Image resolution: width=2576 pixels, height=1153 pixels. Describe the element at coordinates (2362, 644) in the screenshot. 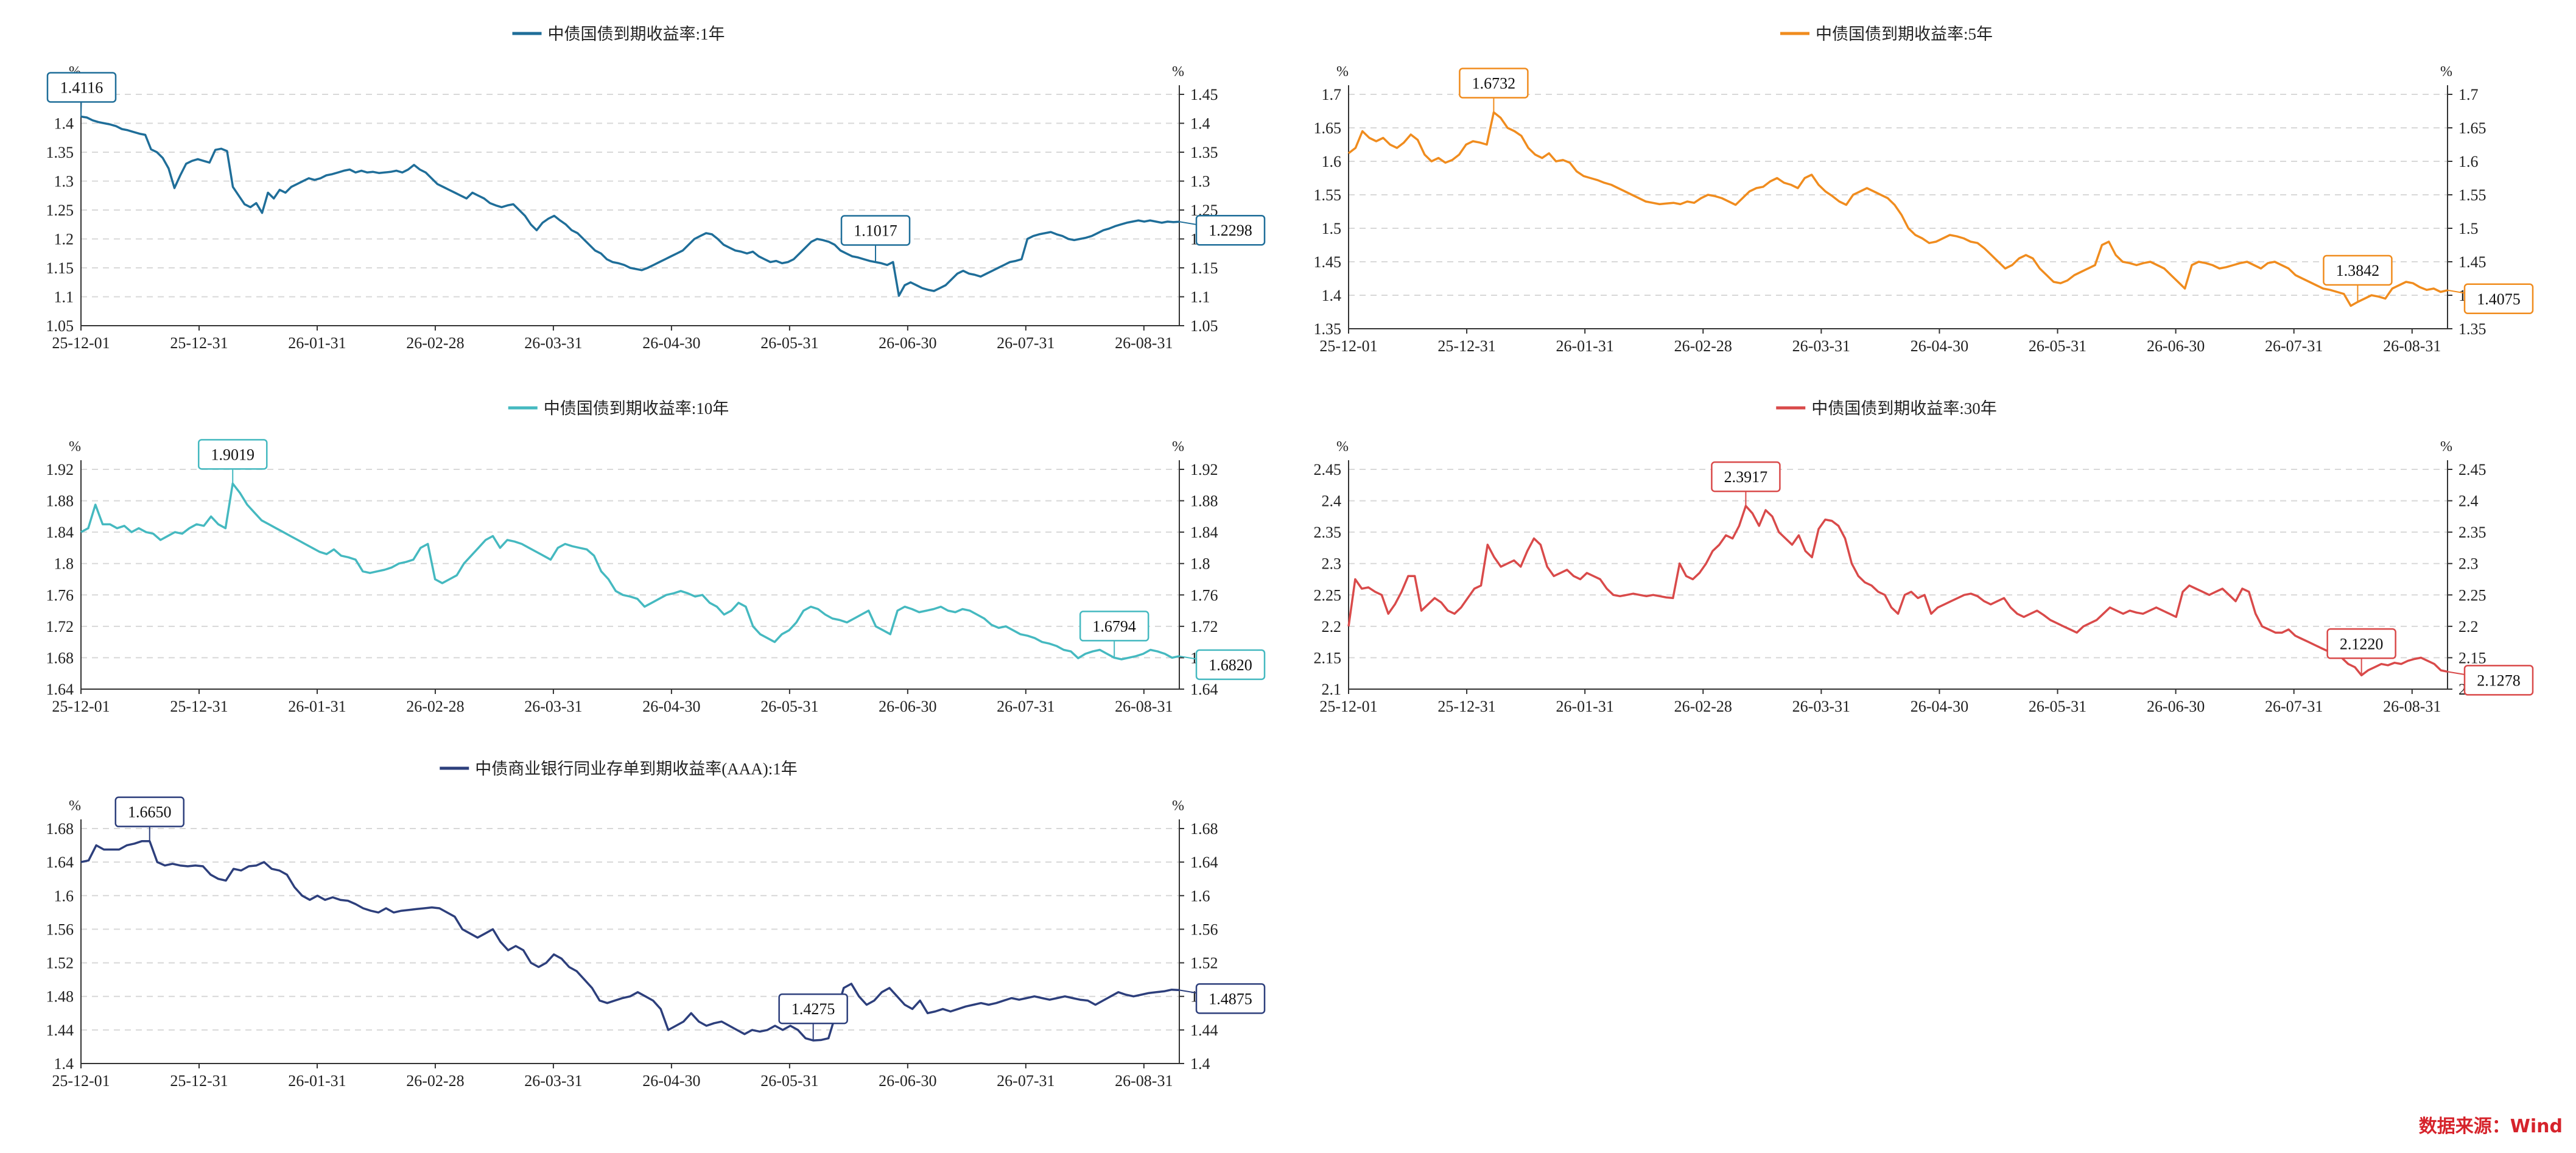

I see `callout-text: 2.1220` at that location.